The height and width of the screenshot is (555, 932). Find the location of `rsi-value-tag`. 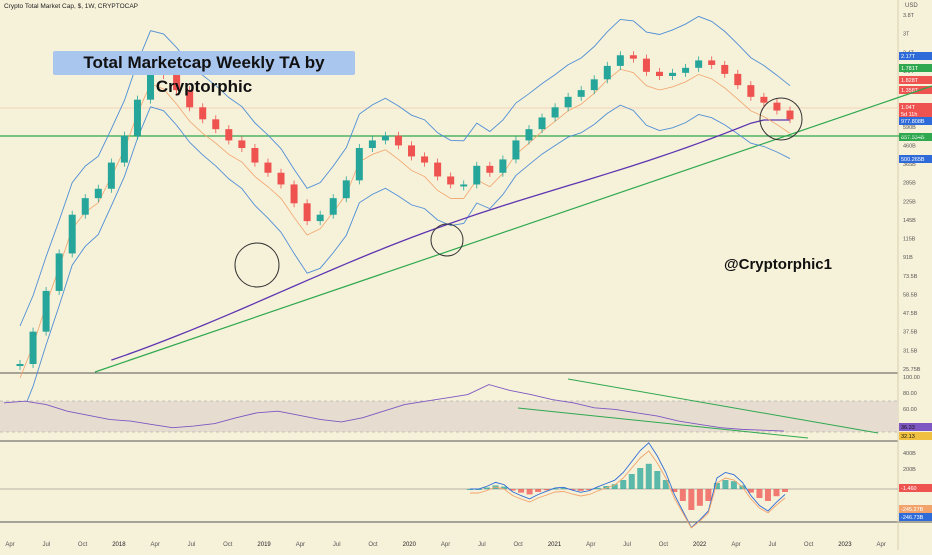

rsi-value-tag is located at coordinates (915, 427).